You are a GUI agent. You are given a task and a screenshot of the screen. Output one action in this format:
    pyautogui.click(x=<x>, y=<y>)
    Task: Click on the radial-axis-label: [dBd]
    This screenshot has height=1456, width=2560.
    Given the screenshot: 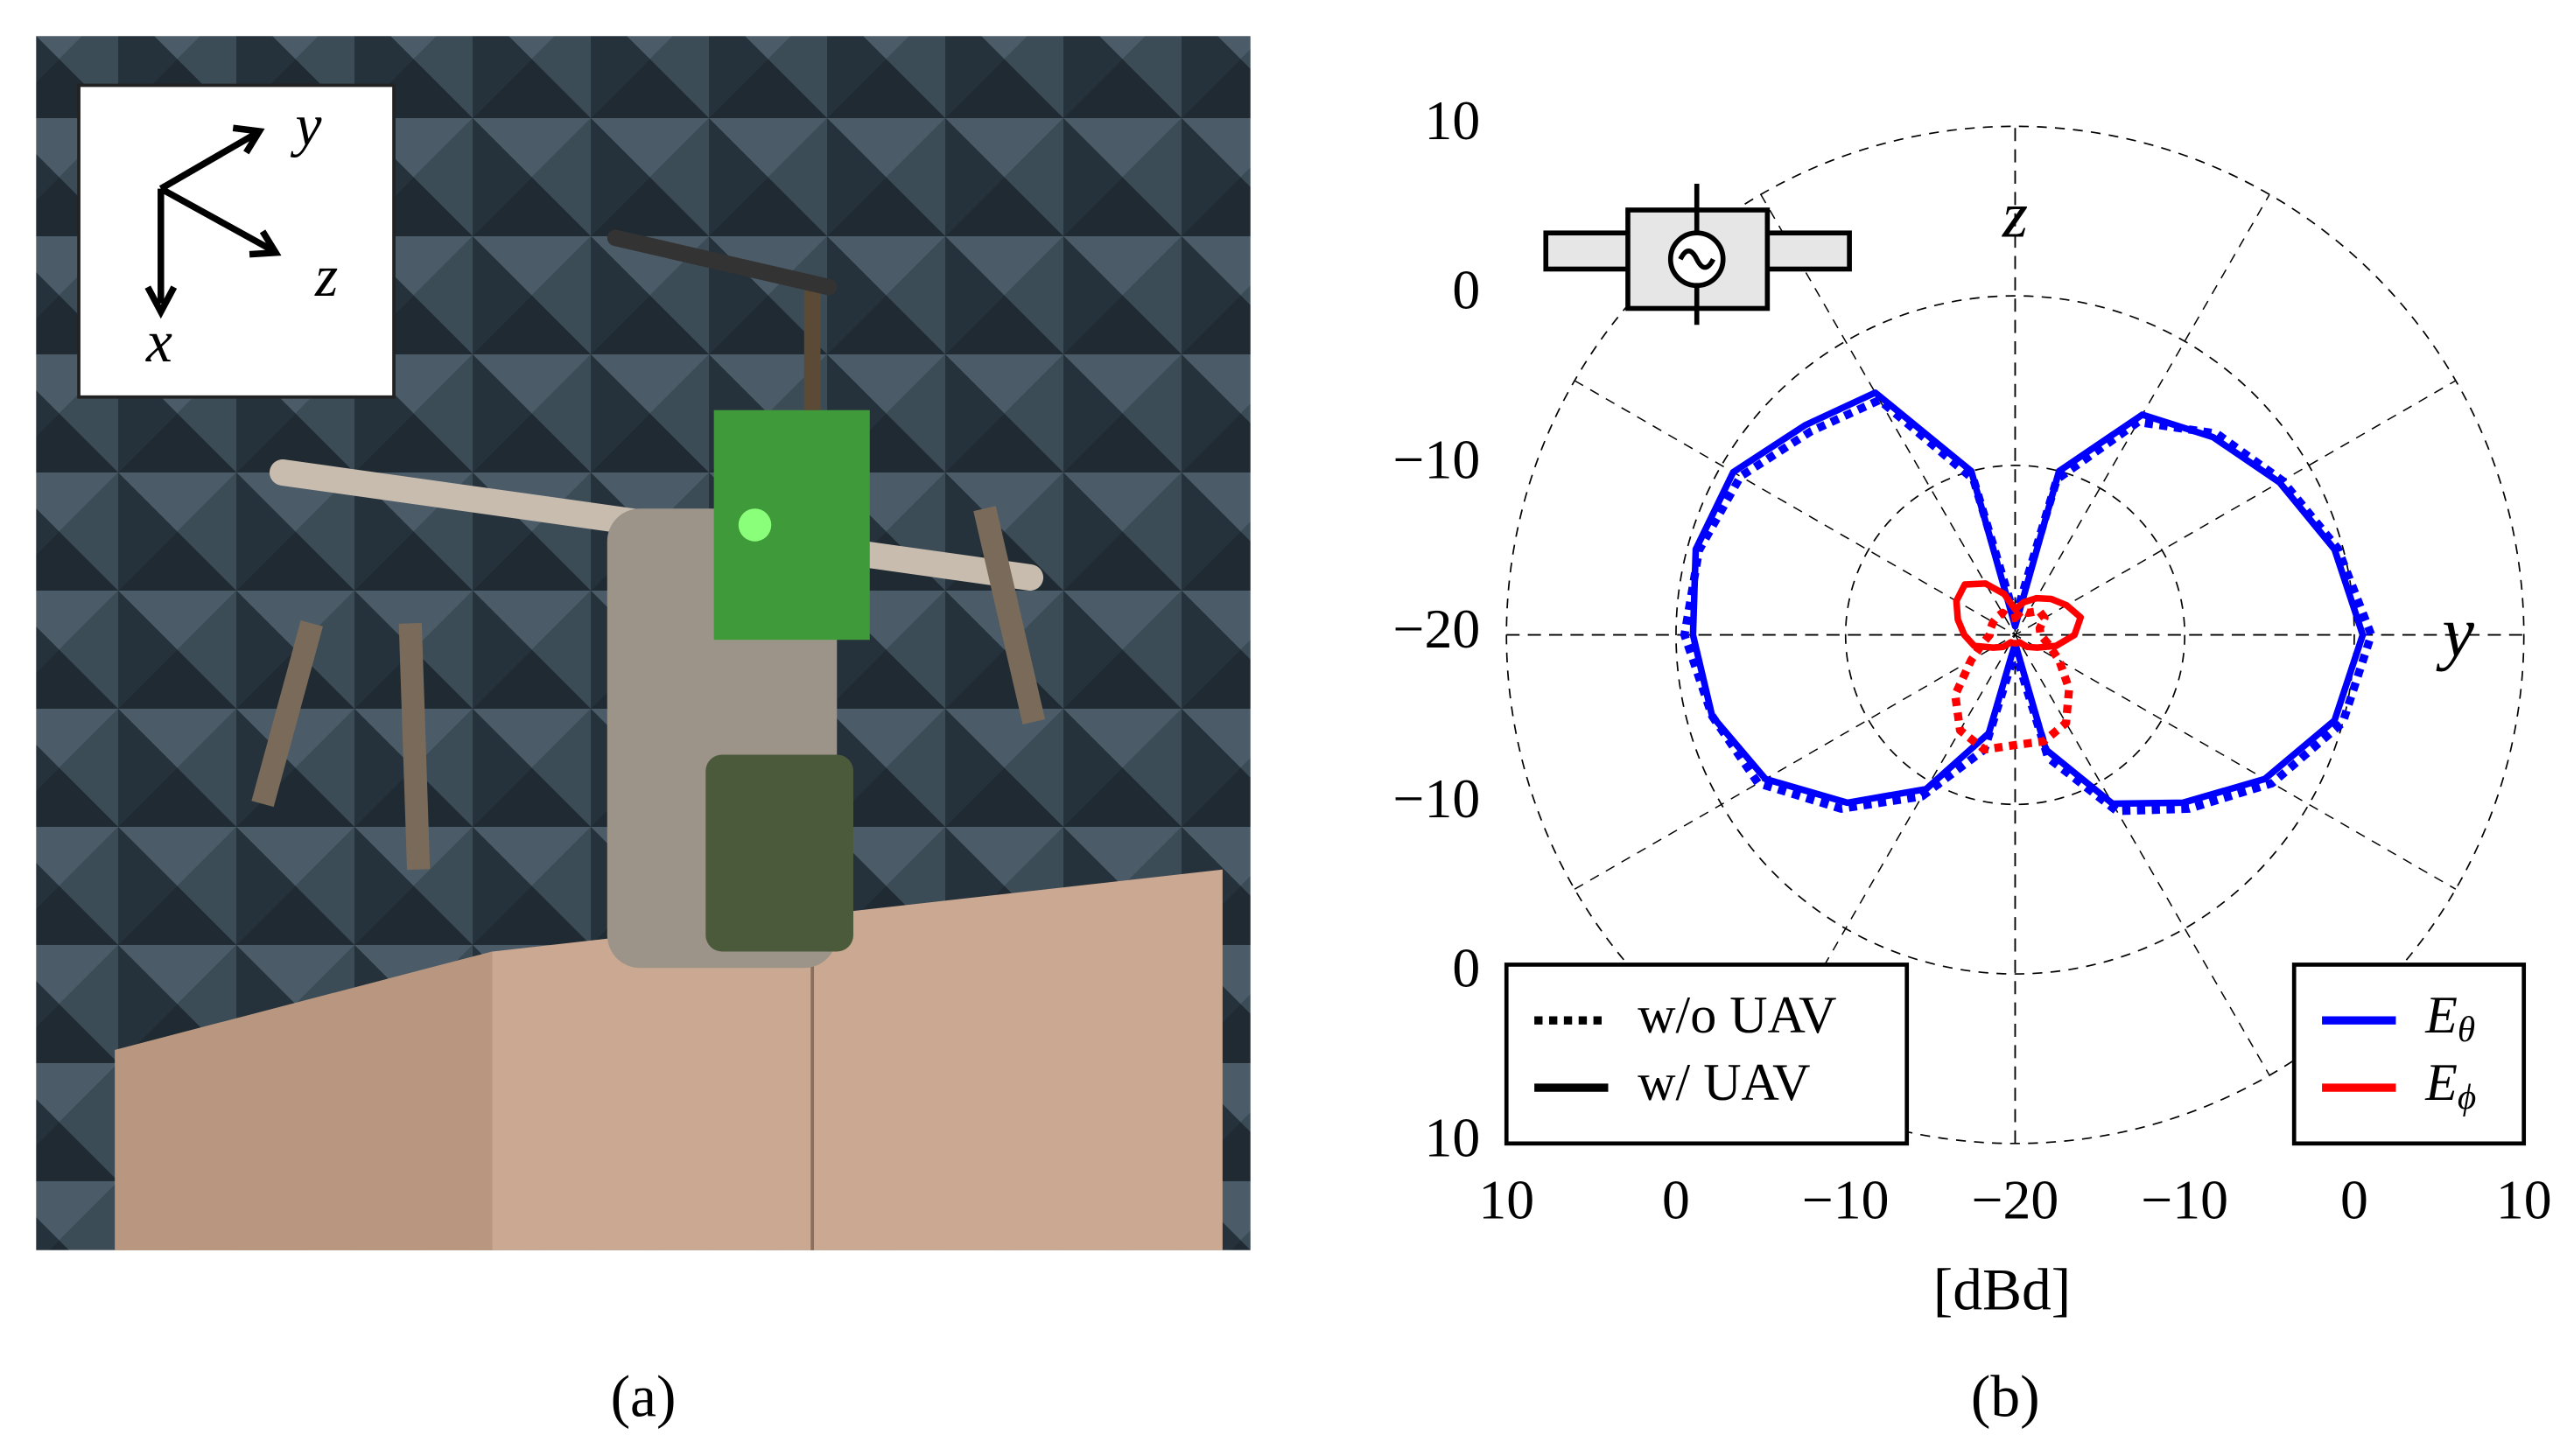 What is the action you would take?
    pyautogui.click(x=2002, y=1290)
    